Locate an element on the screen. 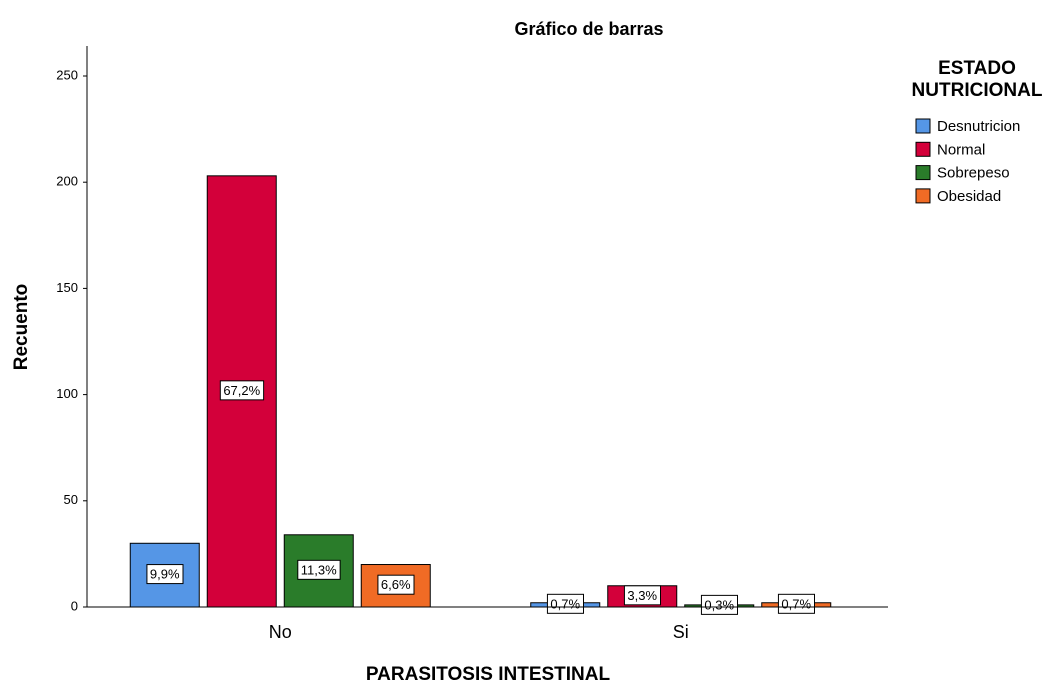 This screenshot has width=1056, height=684. x-tick-label: No is located at coordinates (280, 632).